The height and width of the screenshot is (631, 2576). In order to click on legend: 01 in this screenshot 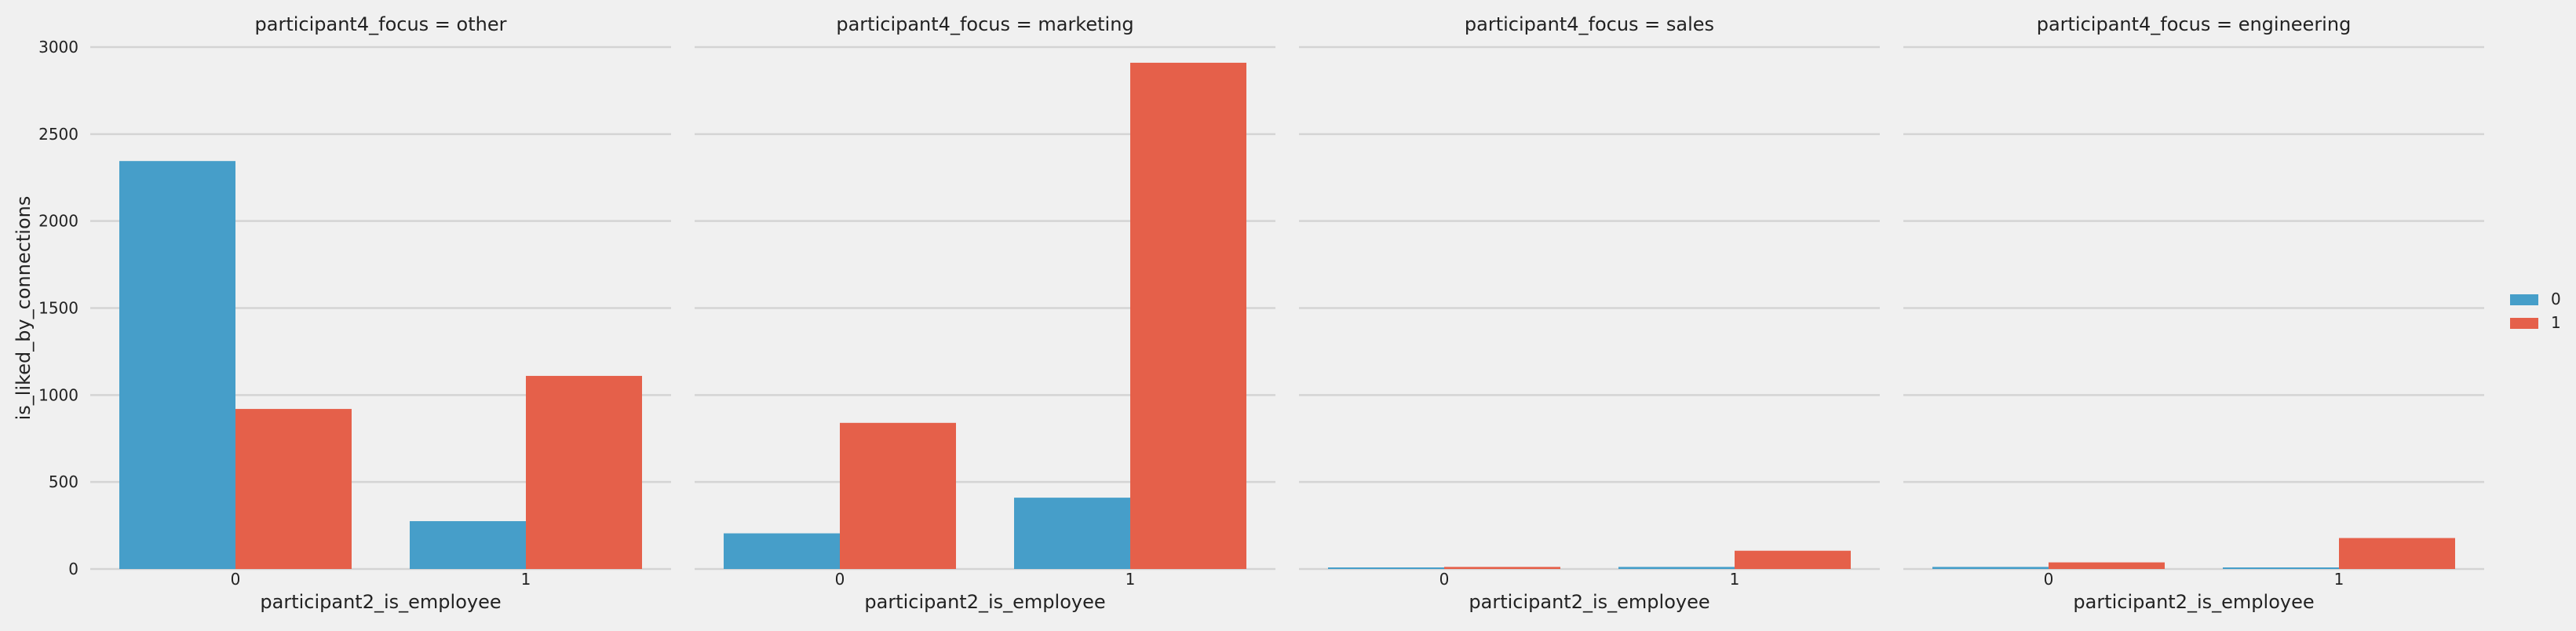, I will do `click(2535, 311)`.